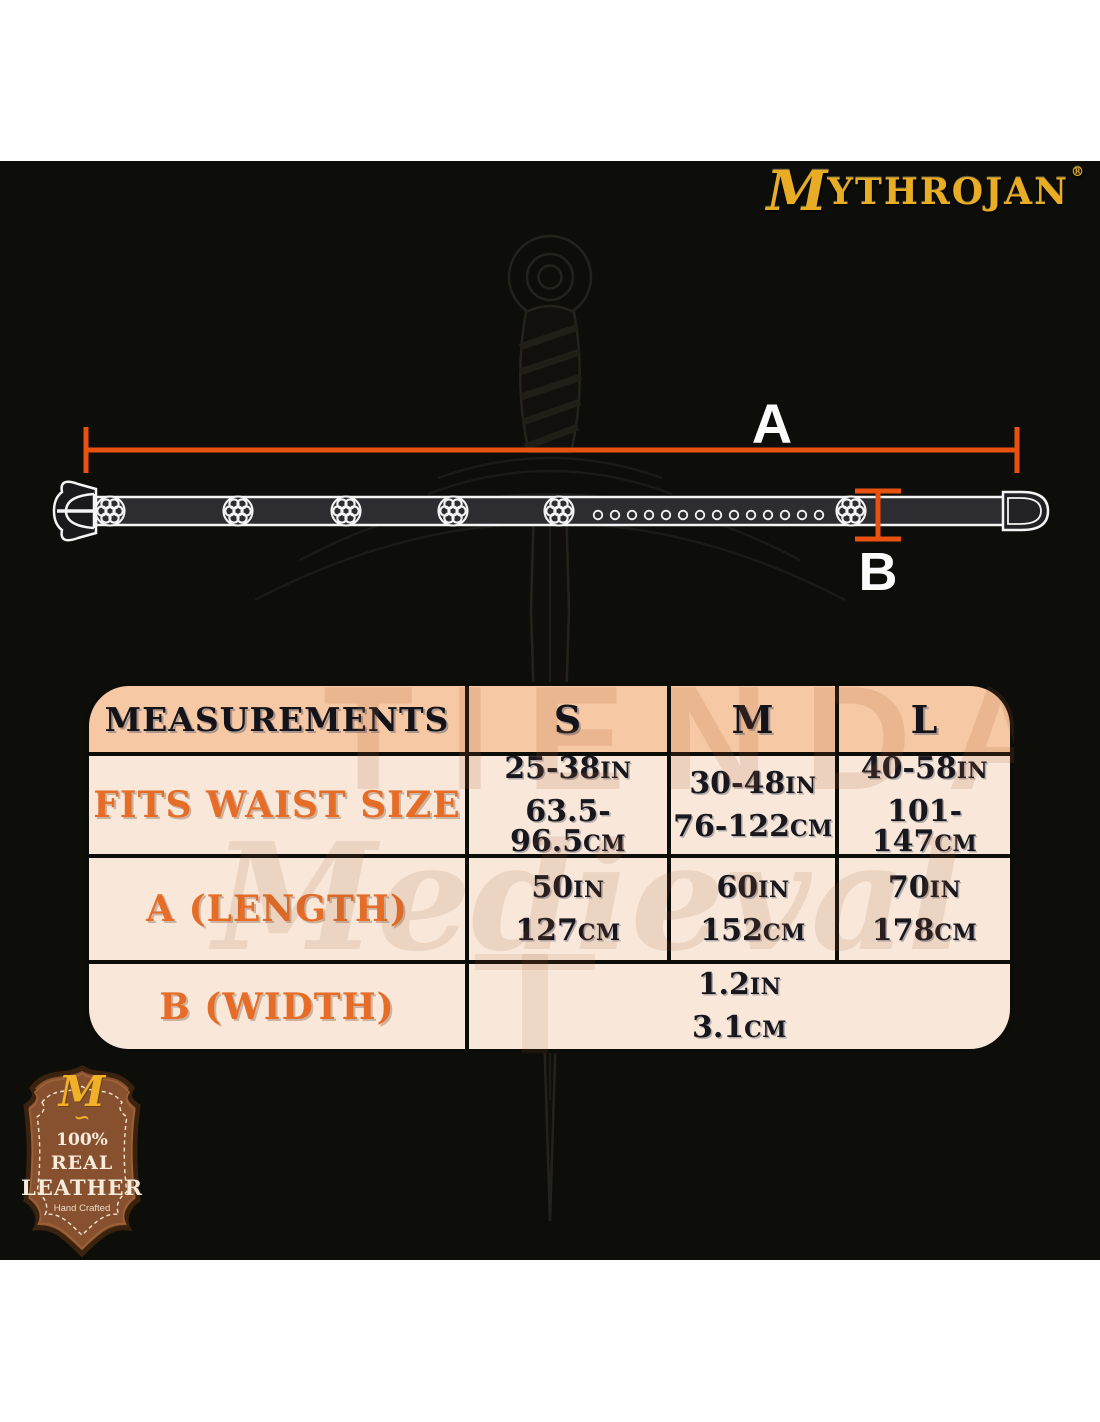 The height and width of the screenshot is (1422, 1100). I want to click on cell-length-m: 60IN 152CM, so click(753, 909).